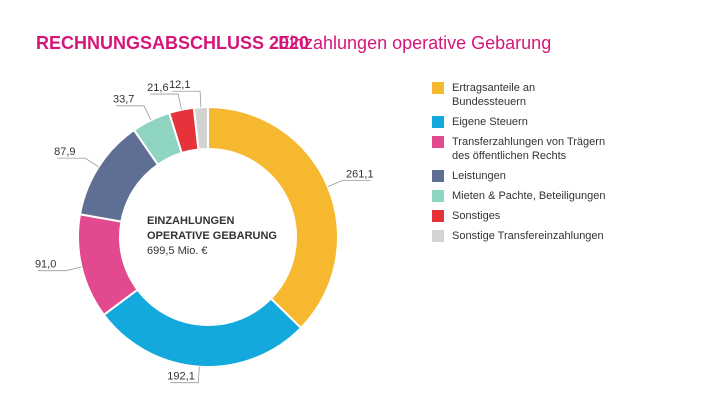 The image size is (720, 405). Describe the element at coordinates (45, 265) in the screenshot. I see `data-label: 91,0` at that location.